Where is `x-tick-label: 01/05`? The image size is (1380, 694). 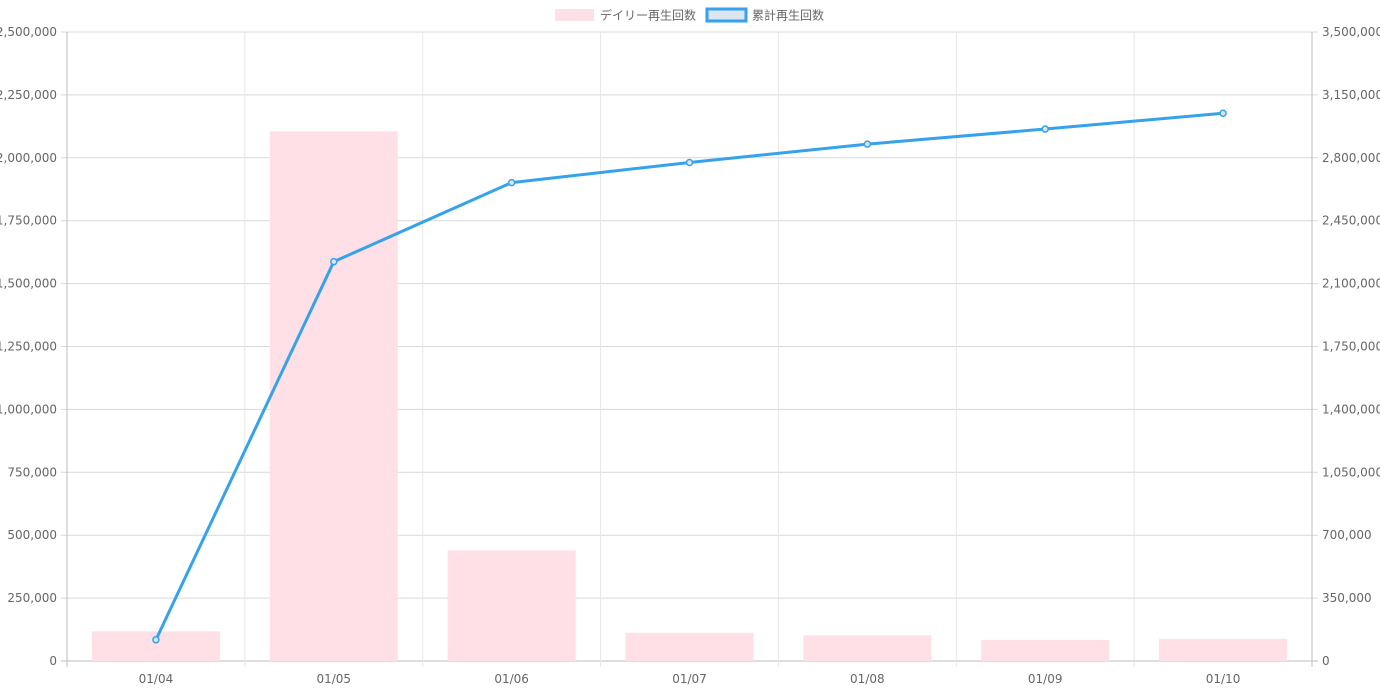
x-tick-label: 01/05 is located at coordinates (333, 679).